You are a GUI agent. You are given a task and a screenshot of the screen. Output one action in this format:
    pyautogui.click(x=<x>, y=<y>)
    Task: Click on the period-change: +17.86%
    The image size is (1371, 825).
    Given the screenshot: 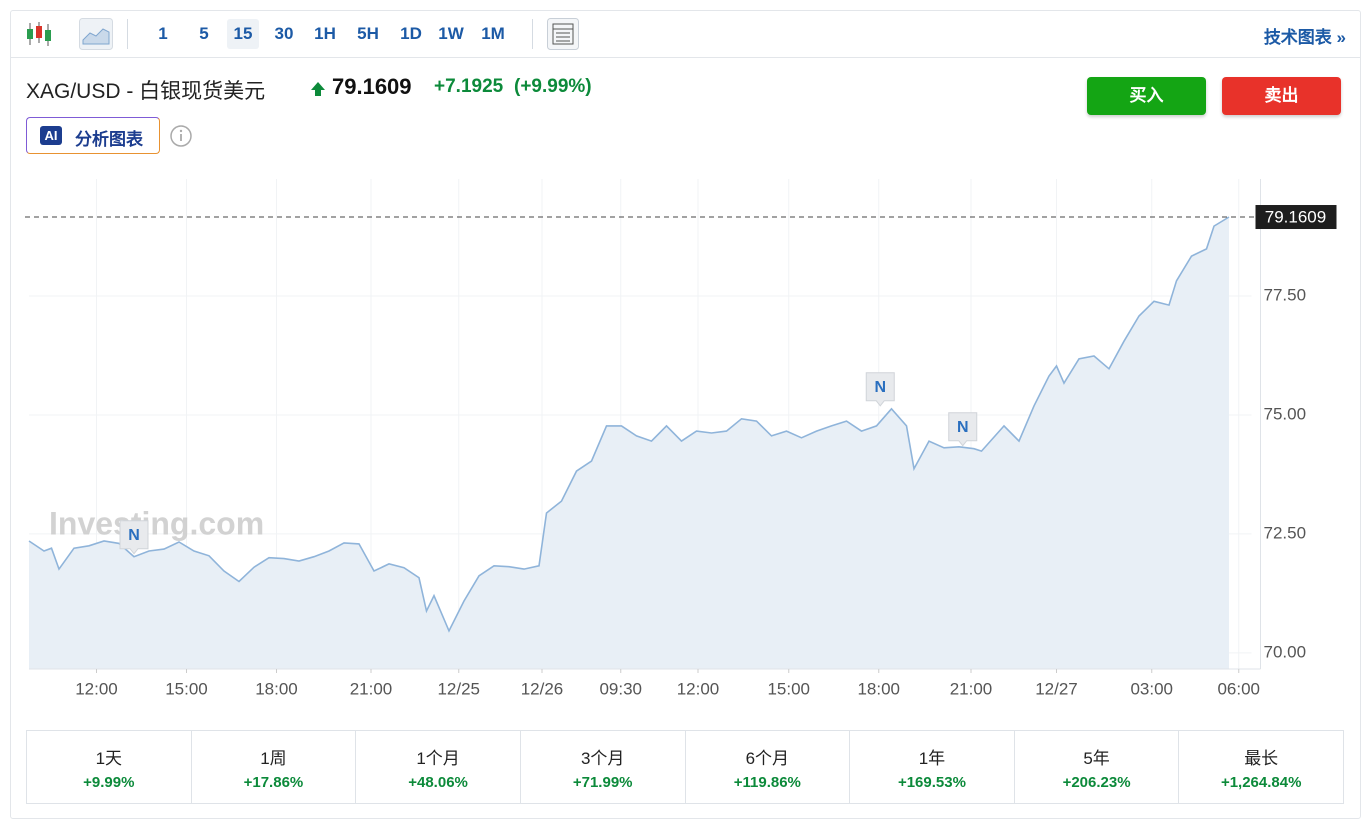 What is the action you would take?
    pyautogui.click(x=273, y=782)
    